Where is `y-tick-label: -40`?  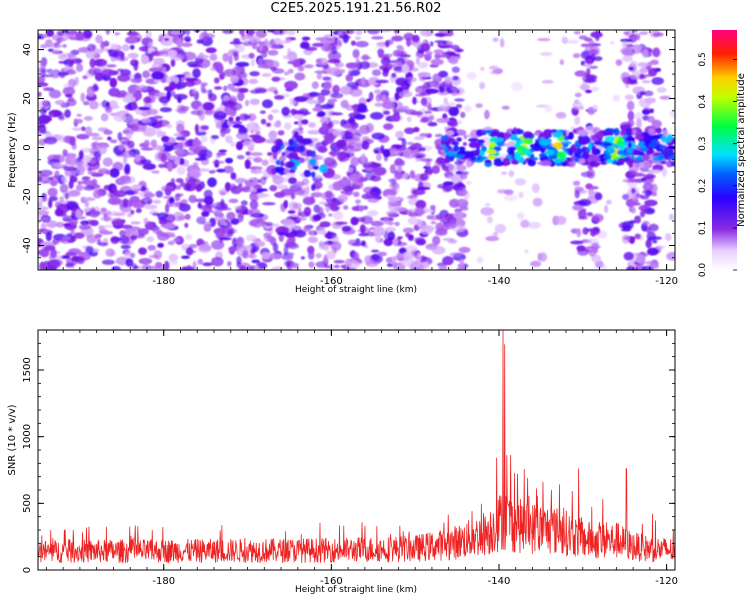 y-tick-label: -40 is located at coordinates (27, 245).